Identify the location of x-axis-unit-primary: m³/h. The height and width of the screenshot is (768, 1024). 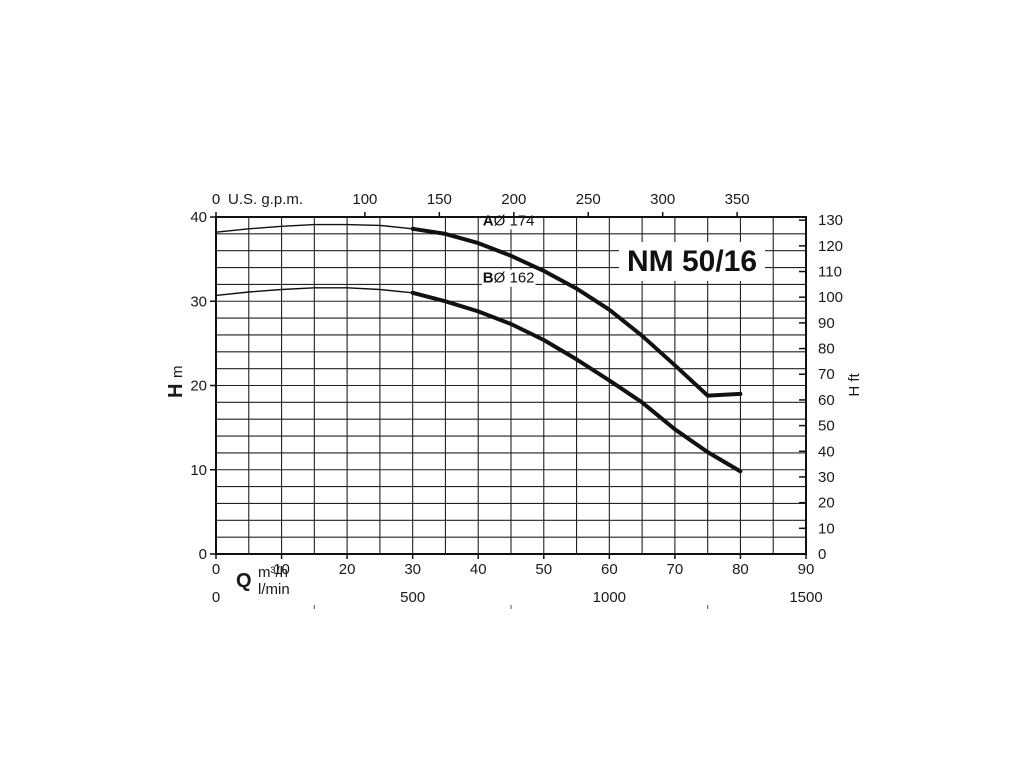
(273, 572).